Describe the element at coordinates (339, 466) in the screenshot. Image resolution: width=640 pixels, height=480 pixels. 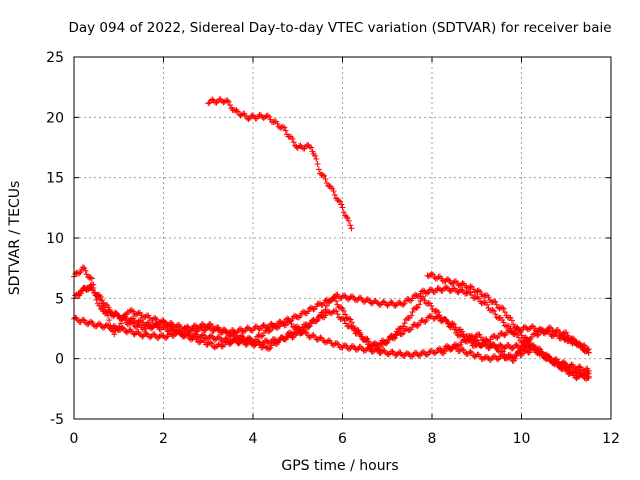
I see `x-axis-label: GPS time / hours` at that location.